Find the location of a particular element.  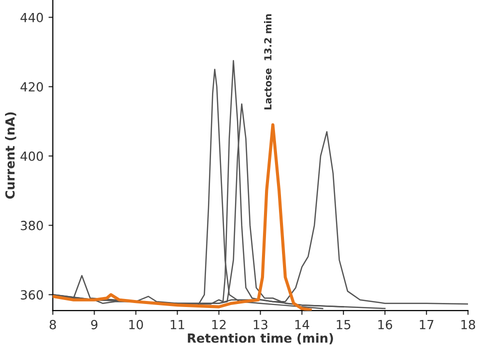

x-axis-title: Retention time (min) is located at coordinates (260, 338).